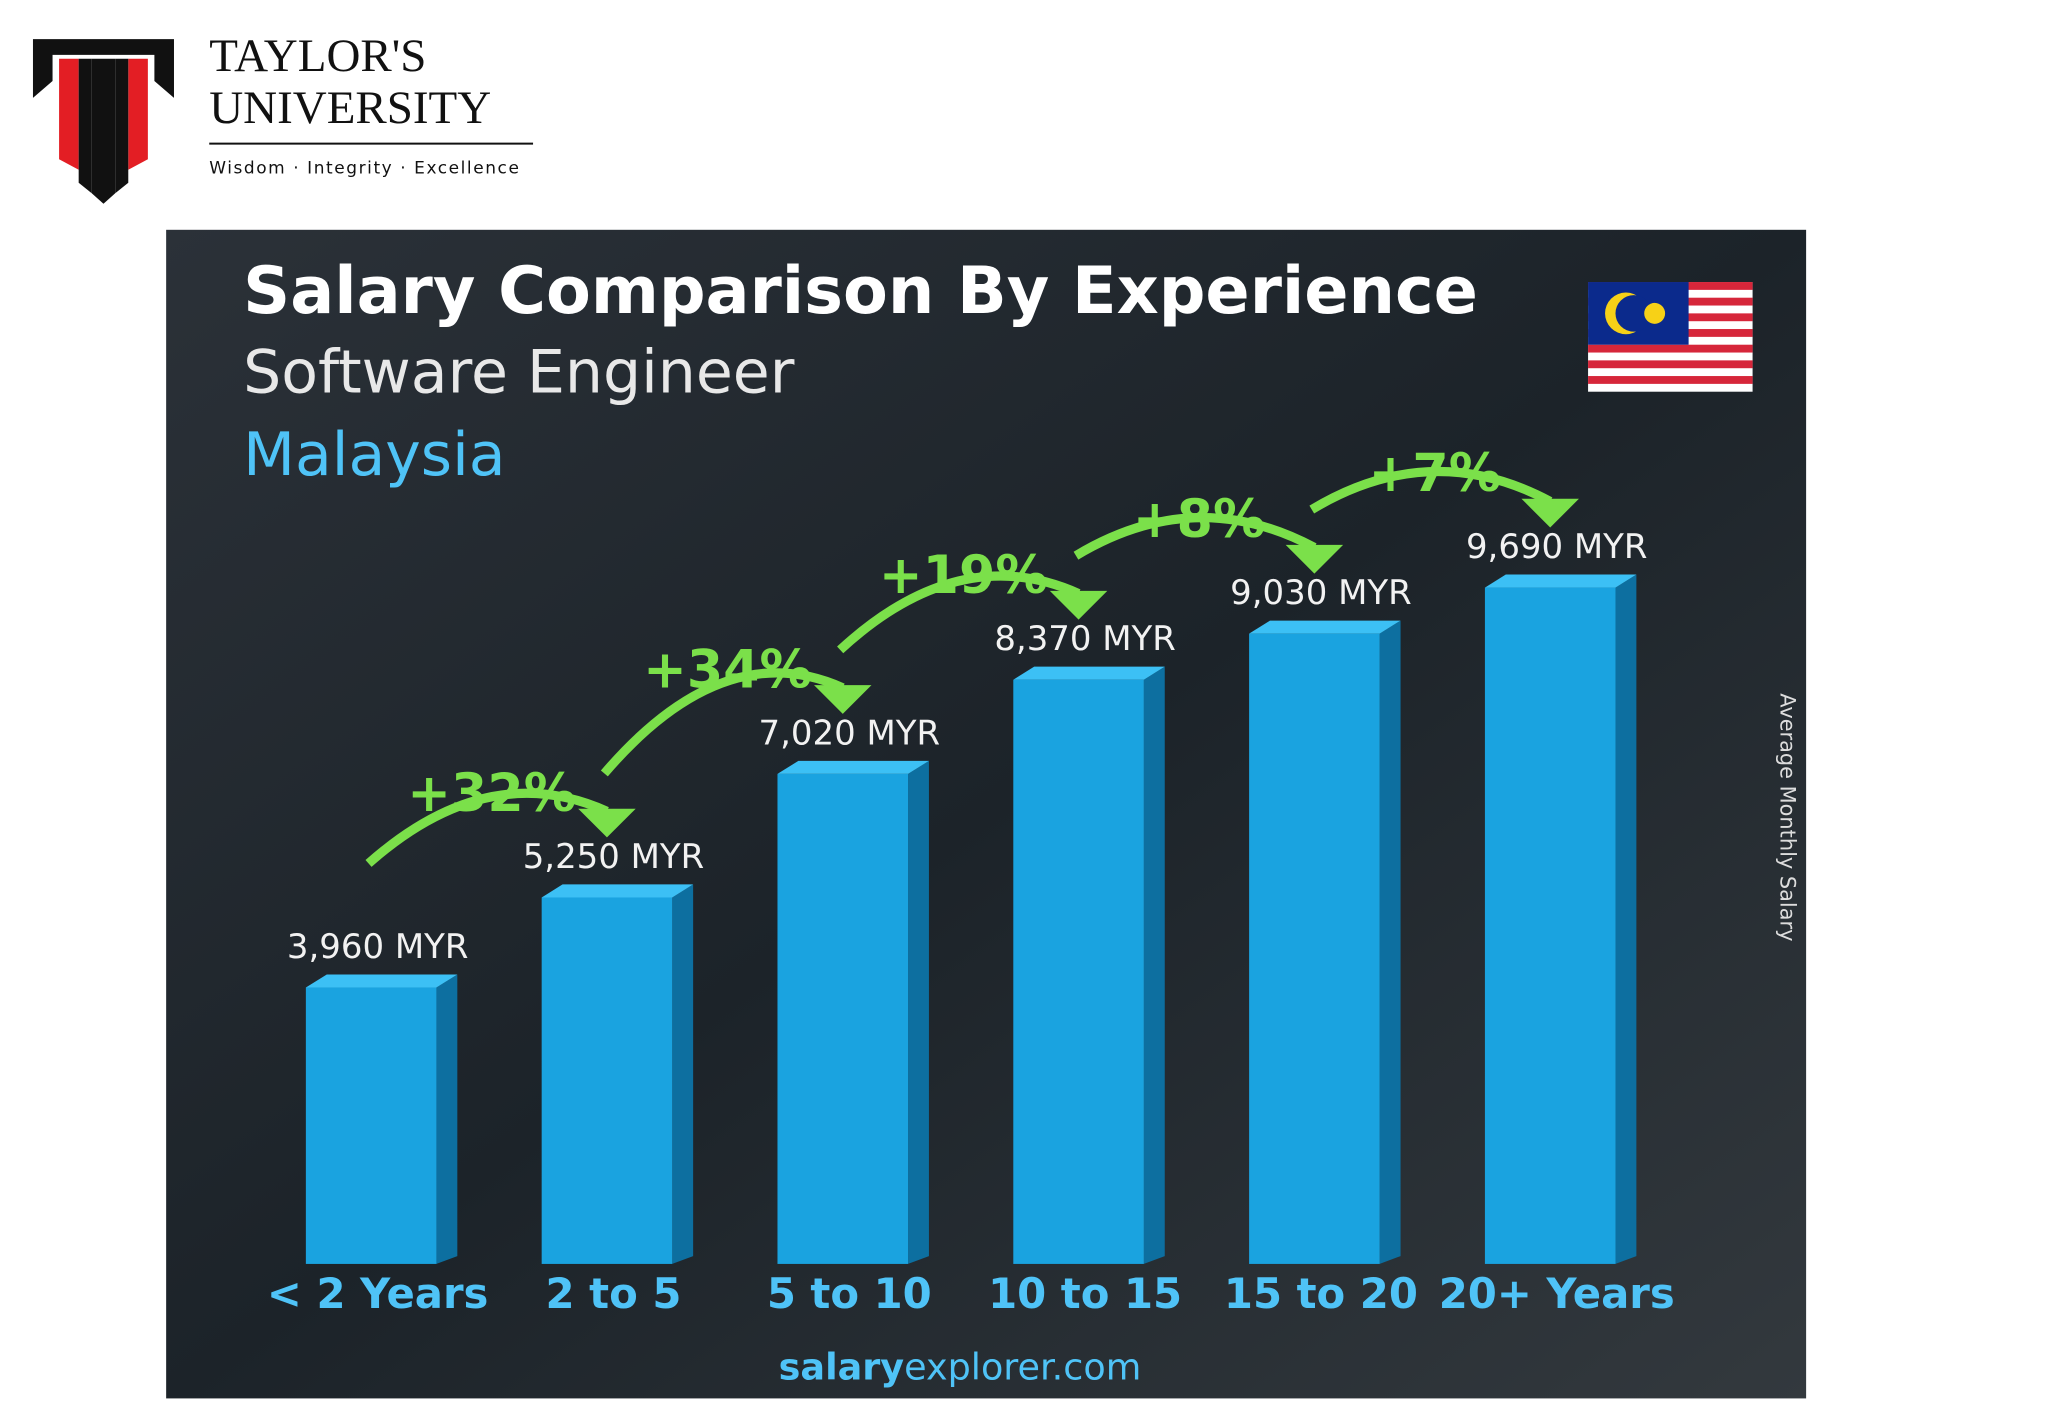 The width and height of the screenshot is (2048, 1418). What do you see at coordinates (519, 373) in the screenshot?
I see `chart-subtitle: Software Engineer` at bounding box center [519, 373].